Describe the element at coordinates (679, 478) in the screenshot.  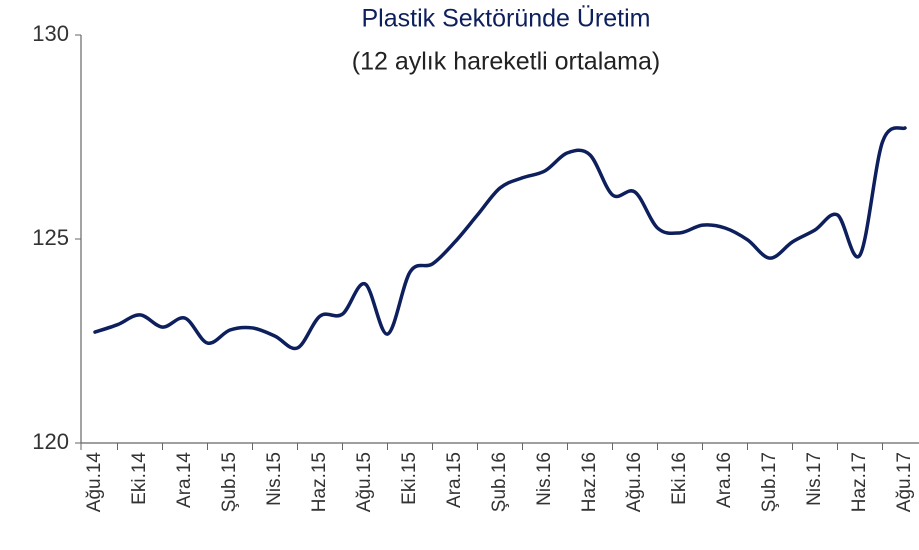
I see `x-tick-label: Eki.16` at that location.